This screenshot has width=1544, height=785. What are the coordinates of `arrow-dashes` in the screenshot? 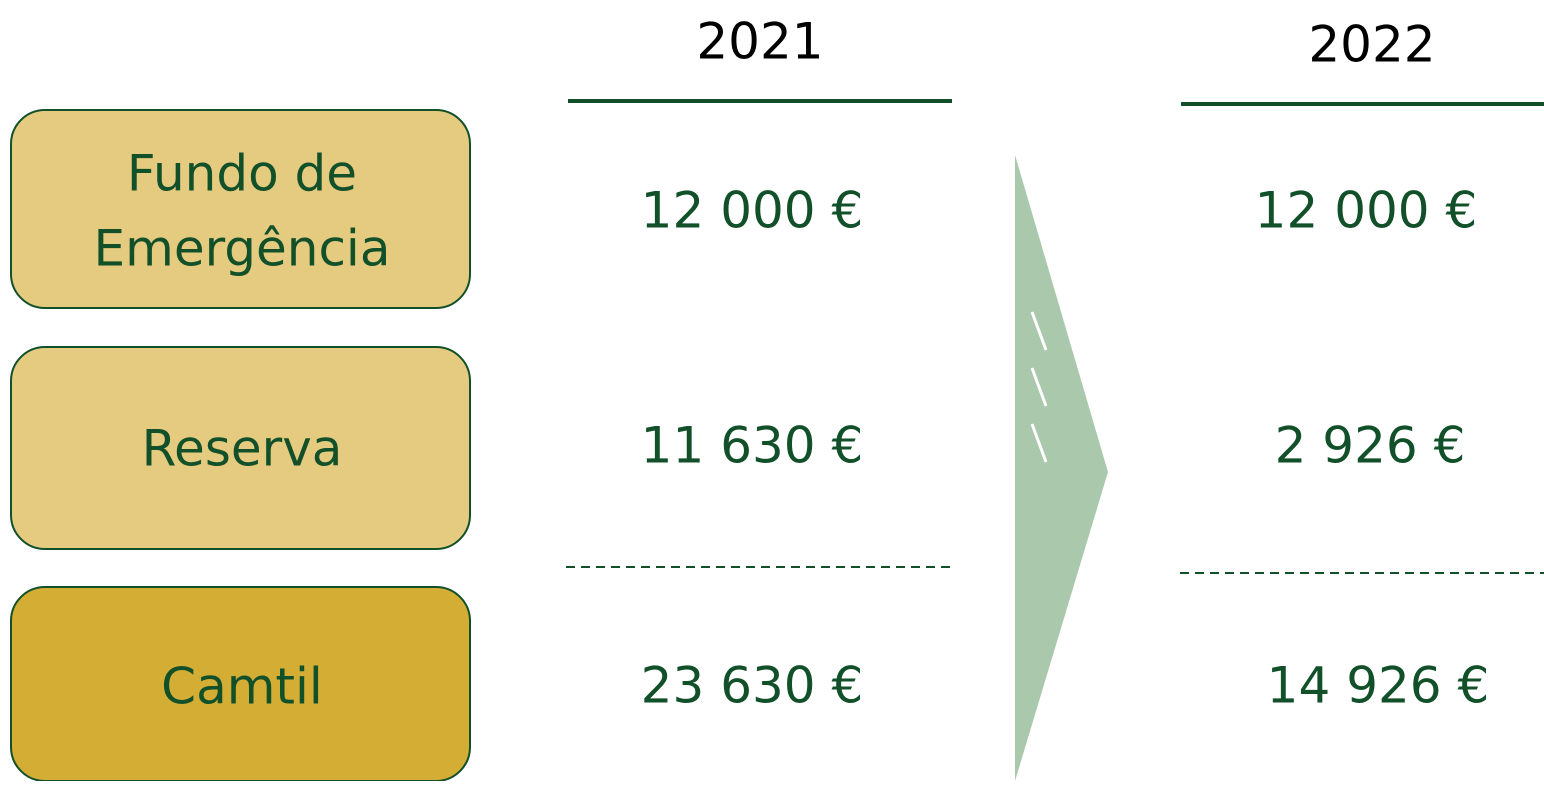 It's located at (1039, 387).